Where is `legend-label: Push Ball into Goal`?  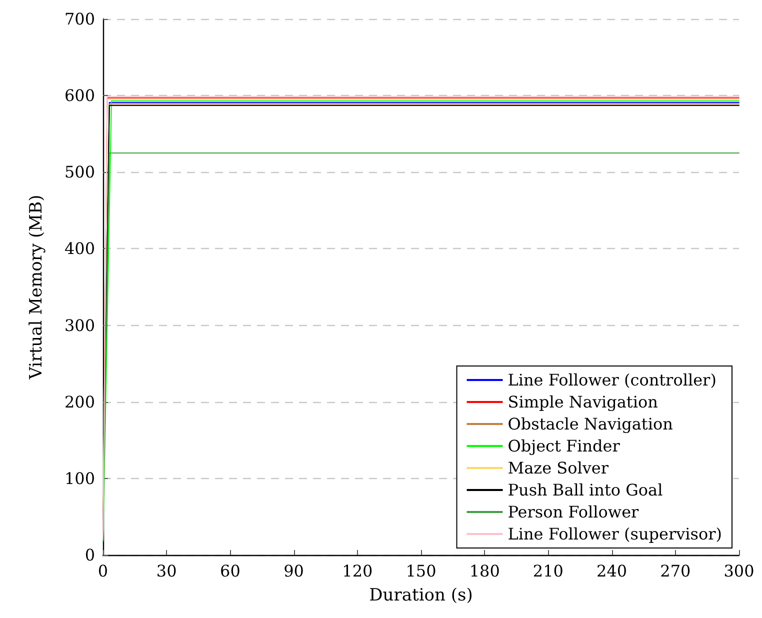 legend-label: Push Ball into Goal is located at coordinates (585, 490).